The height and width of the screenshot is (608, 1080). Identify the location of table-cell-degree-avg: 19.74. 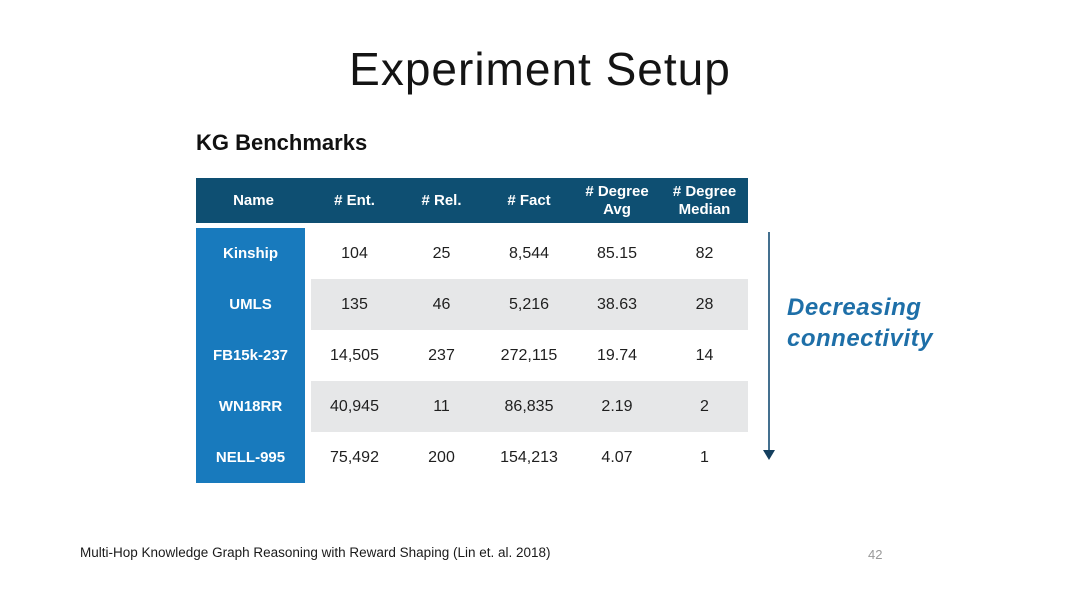
(617, 355).